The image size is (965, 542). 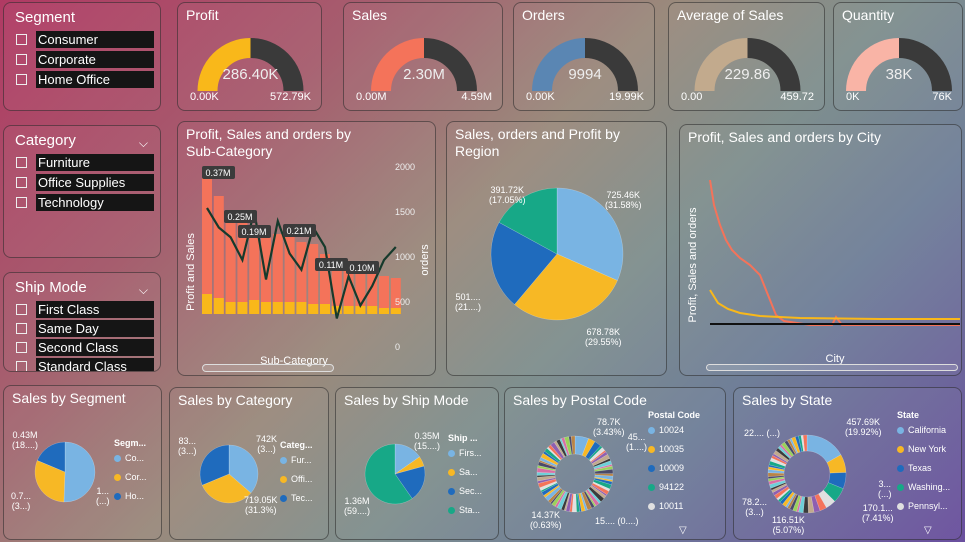 What do you see at coordinates (85, 59) in the screenshot?
I see `segment-option-corporate: Corporate` at bounding box center [85, 59].